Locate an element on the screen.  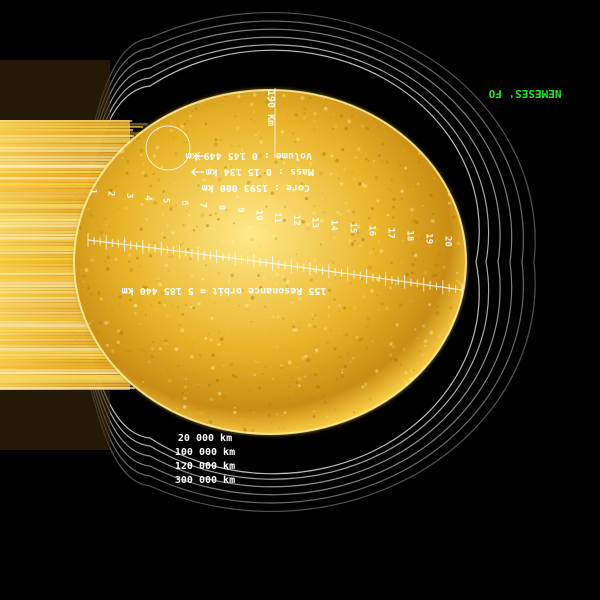
scale-tick-label: 16 is located at coordinates (371, 230).